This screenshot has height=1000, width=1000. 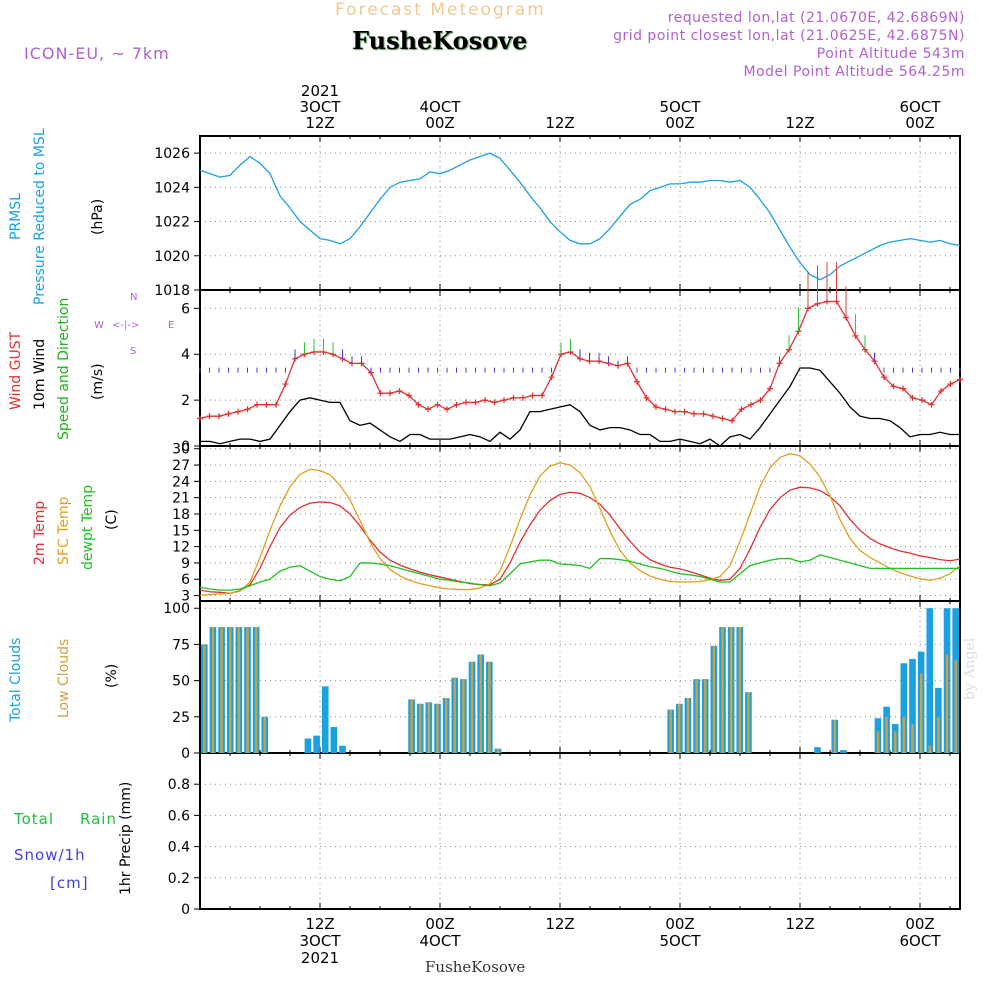 What do you see at coordinates (133, 351) in the screenshot?
I see `compass-s: S` at bounding box center [133, 351].